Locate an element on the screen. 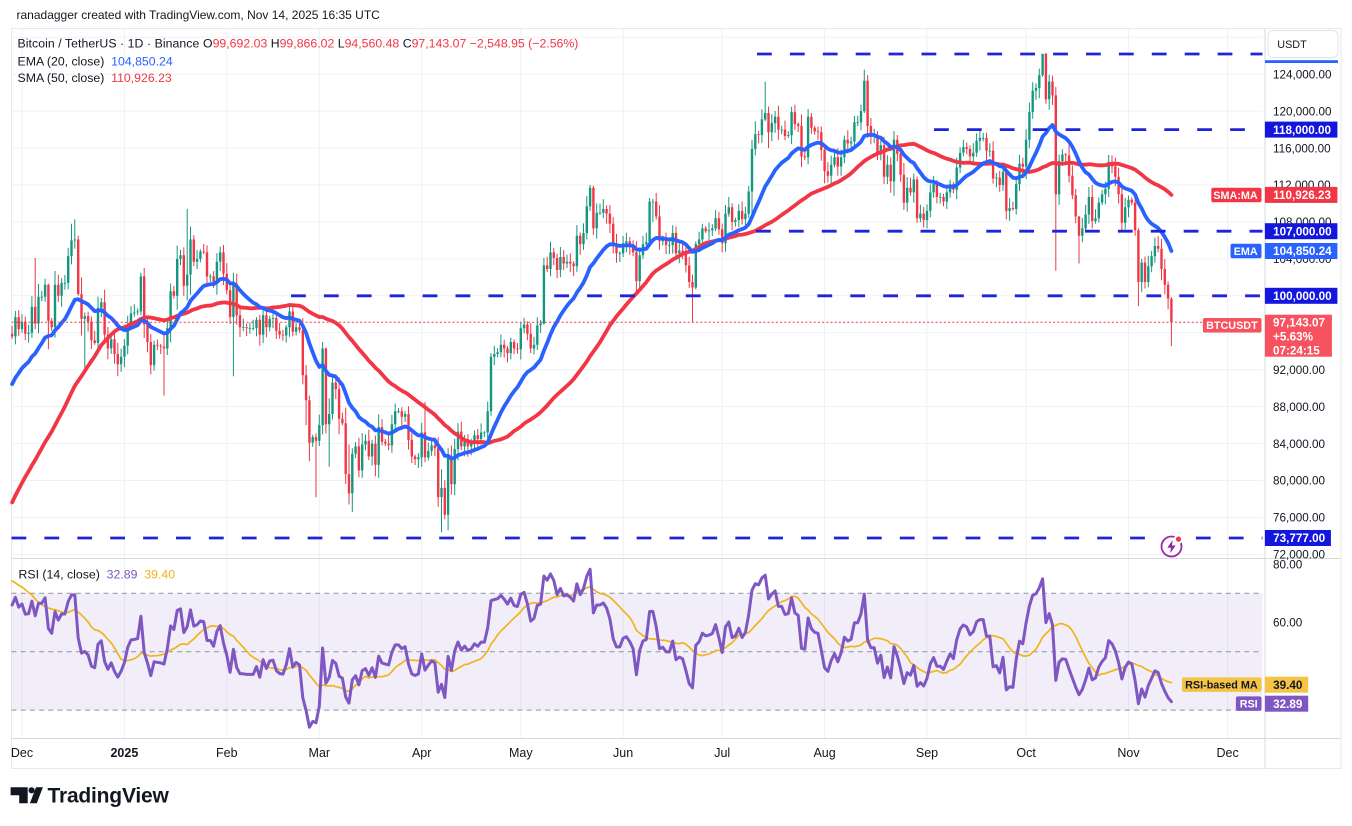 This screenshot has height=826, width=1352. svg-text: USDT is located at coordinates (1292, 45).